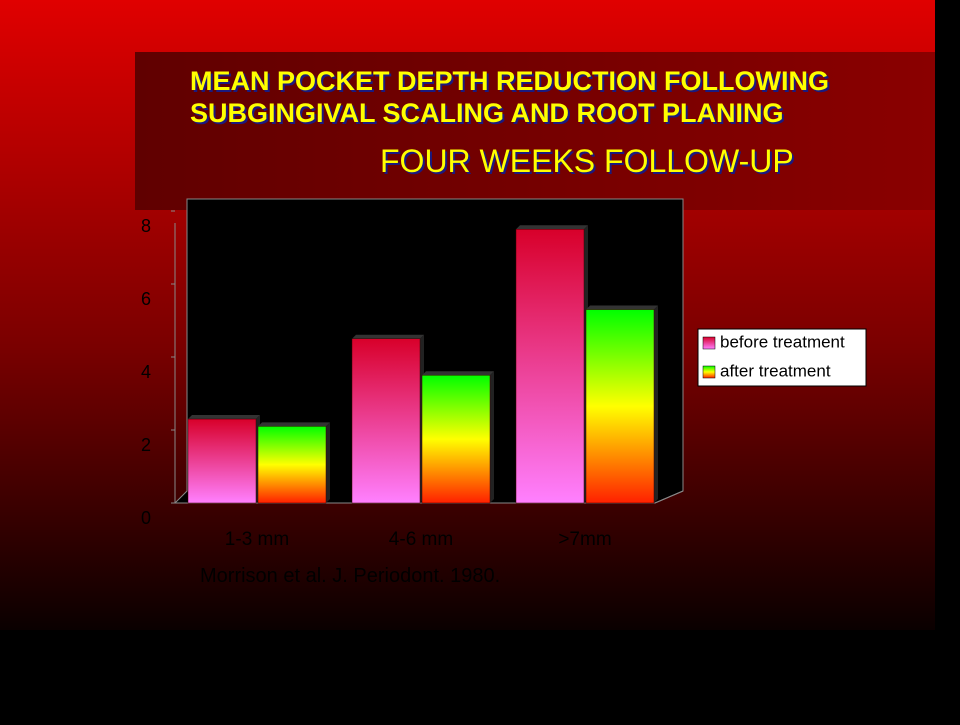 The height and width of the screenshot is (725, 960). I want to click on chart-title: SUBGINGIVAL SCALING AND ROOT PLANING, so click(487, 113).